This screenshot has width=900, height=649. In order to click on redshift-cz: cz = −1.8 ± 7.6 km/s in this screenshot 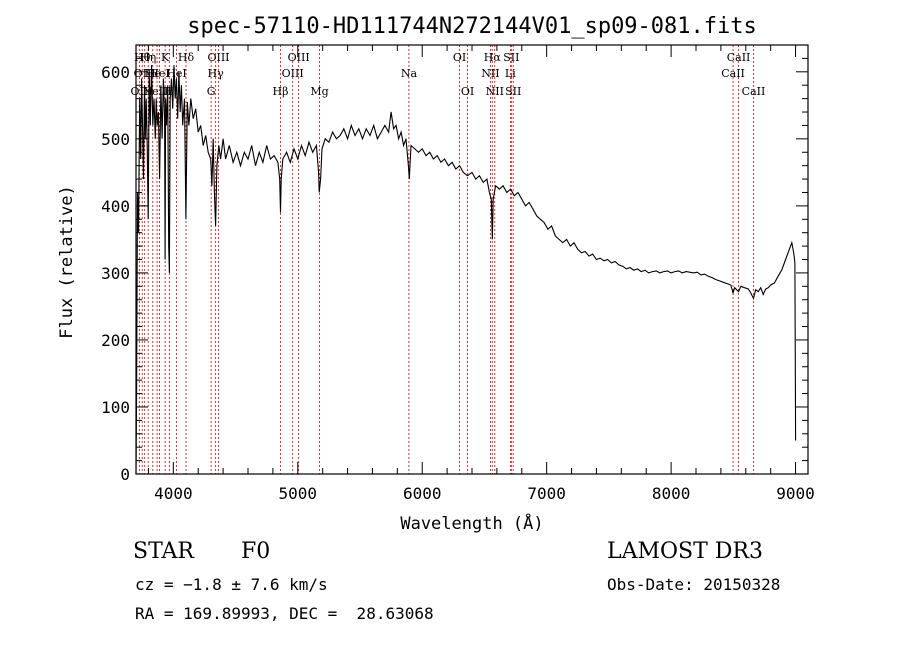, I will do `click(231, 584)`.